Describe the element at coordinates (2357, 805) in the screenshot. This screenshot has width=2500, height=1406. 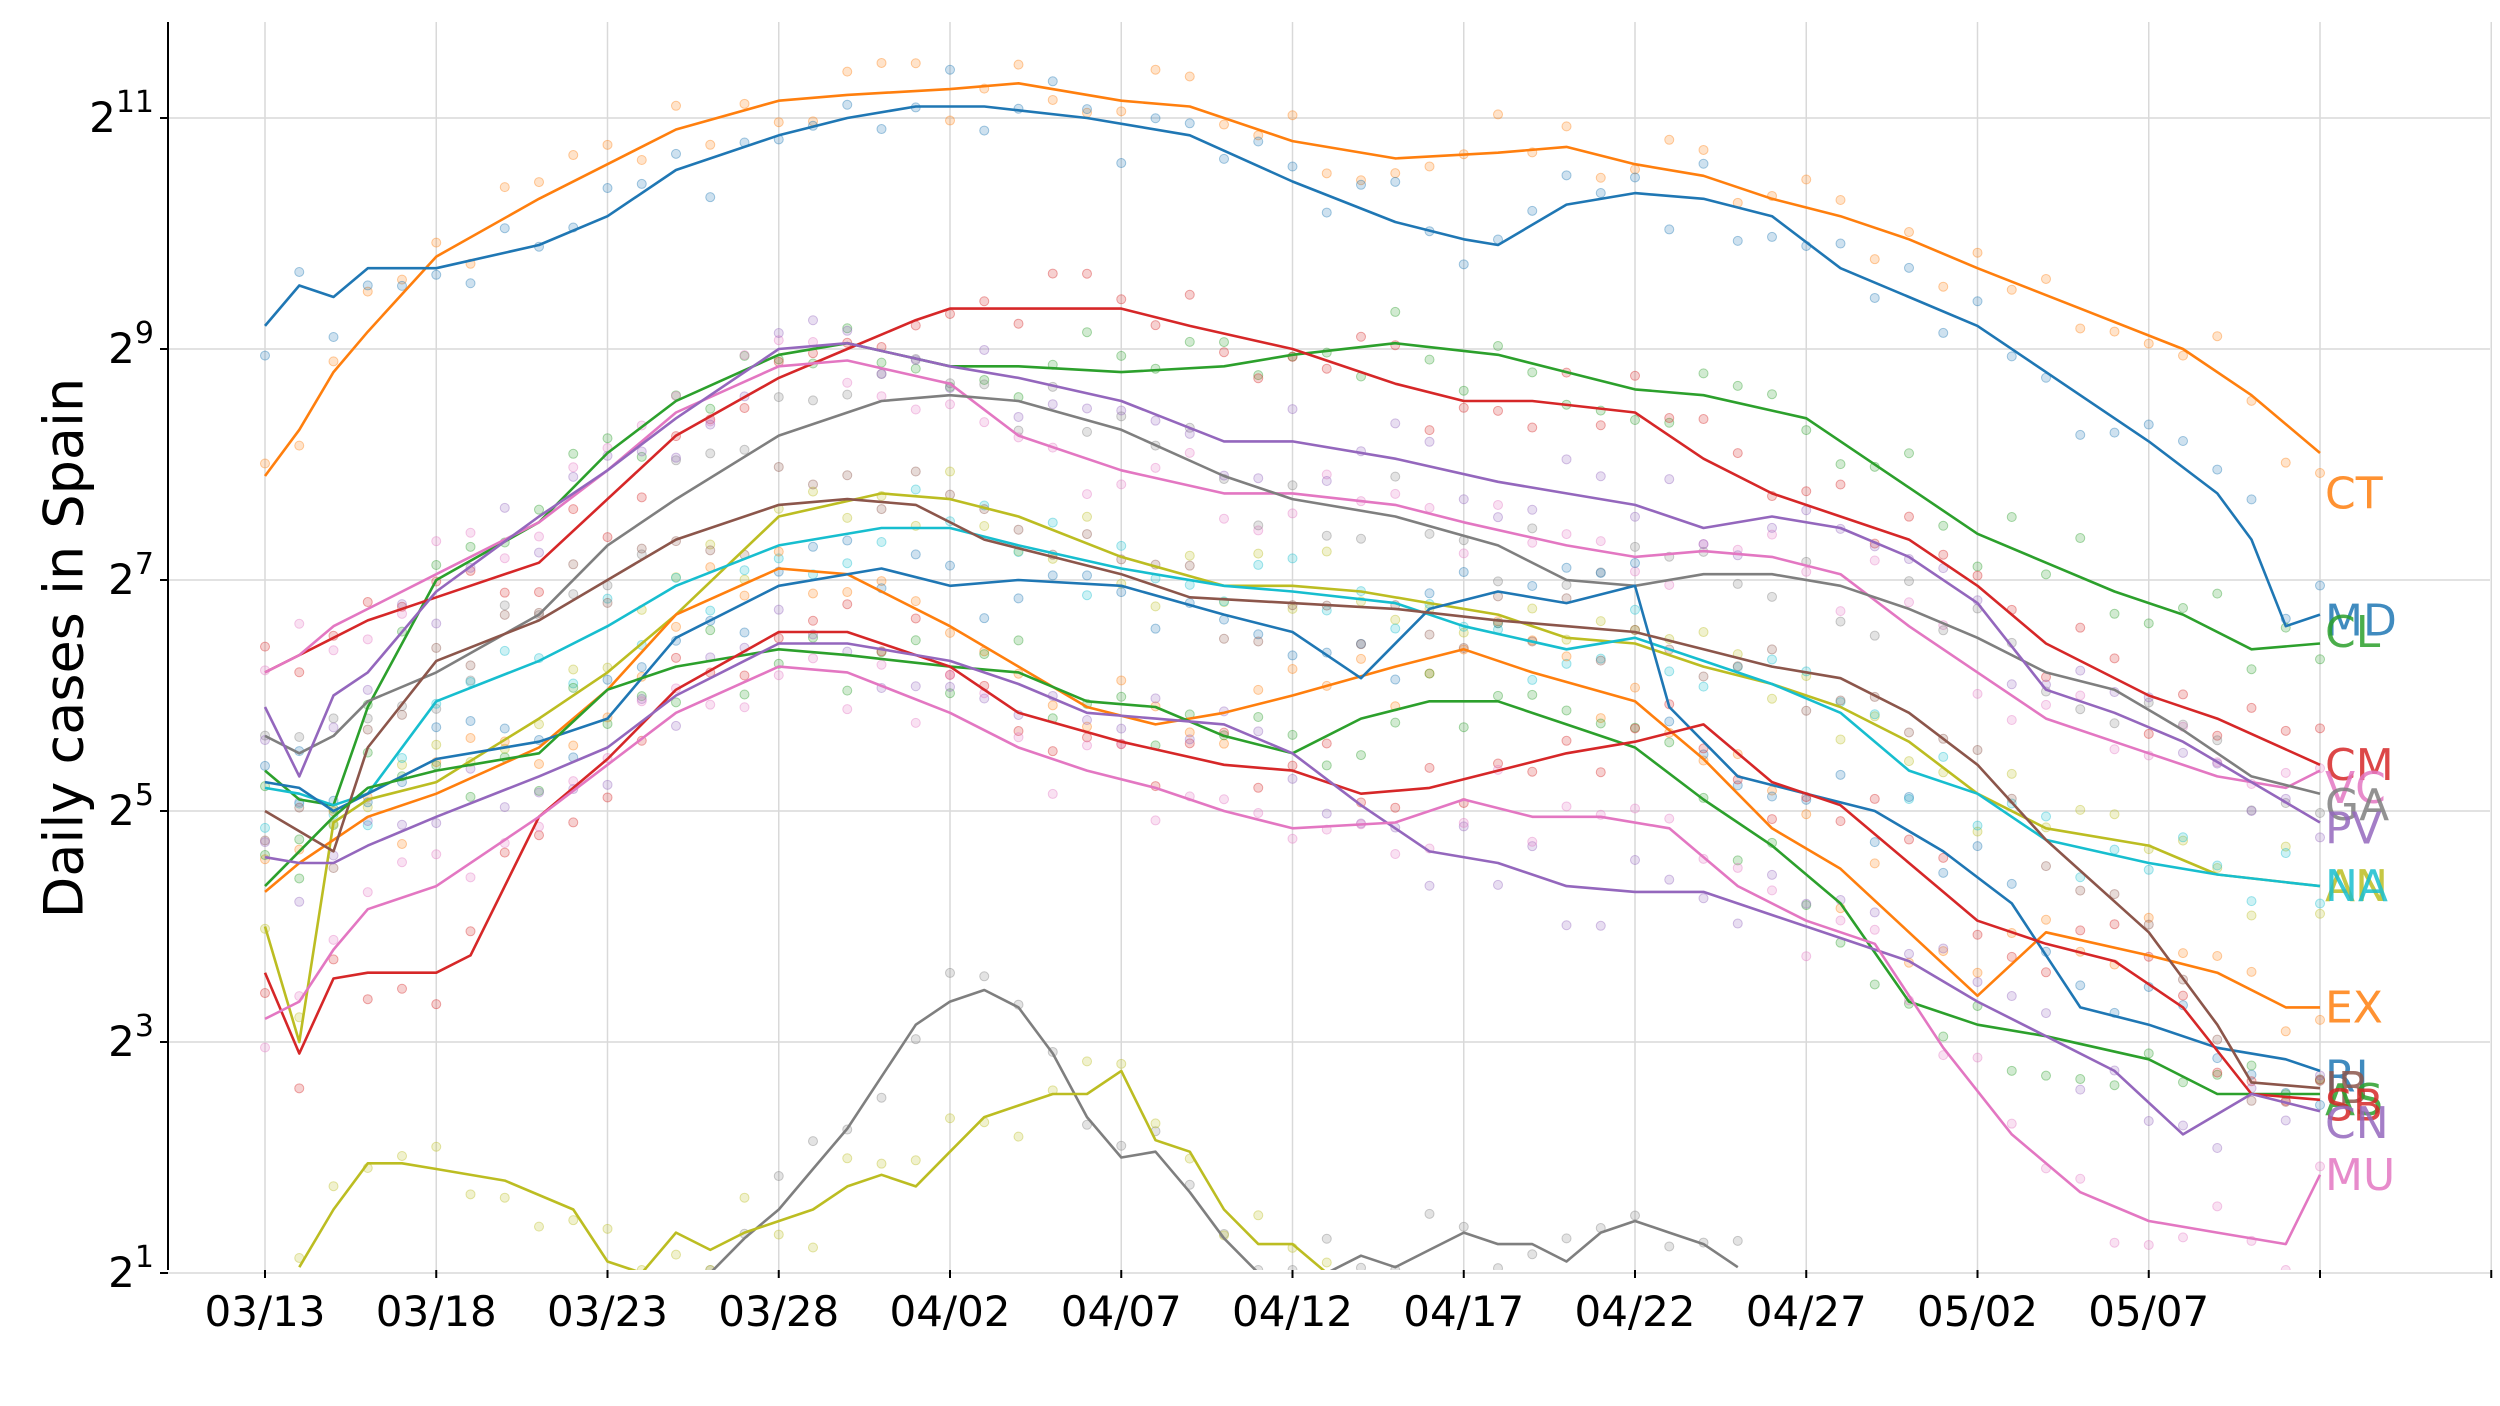
I see `series-label-ga: GA` at that location.